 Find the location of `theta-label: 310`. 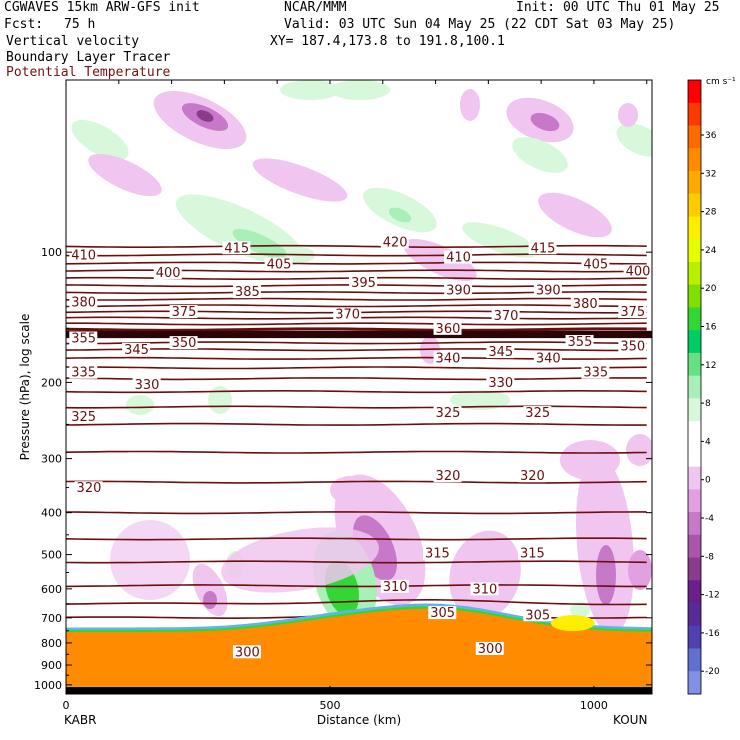

theta-label: 310 is located at coordinates (485, 589).